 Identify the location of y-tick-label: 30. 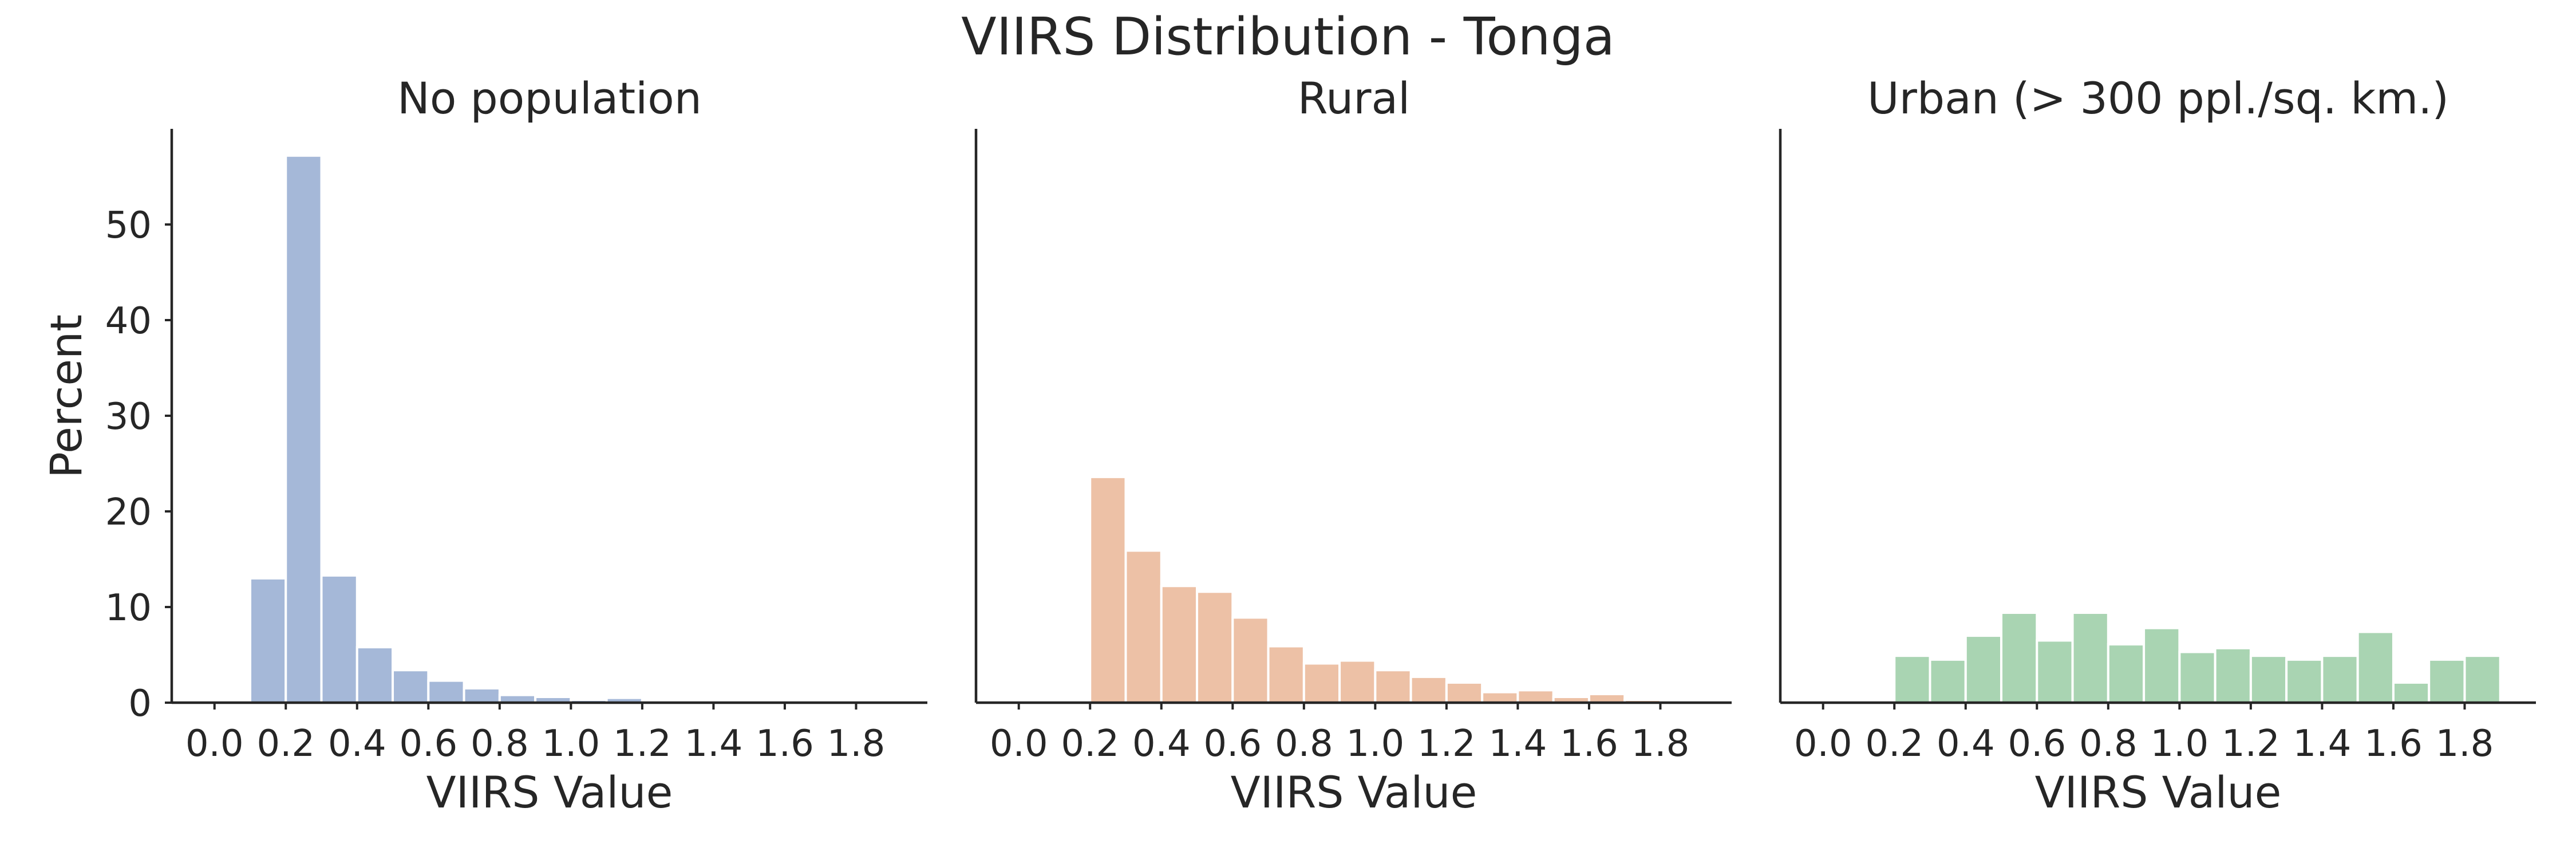
(128, 417).